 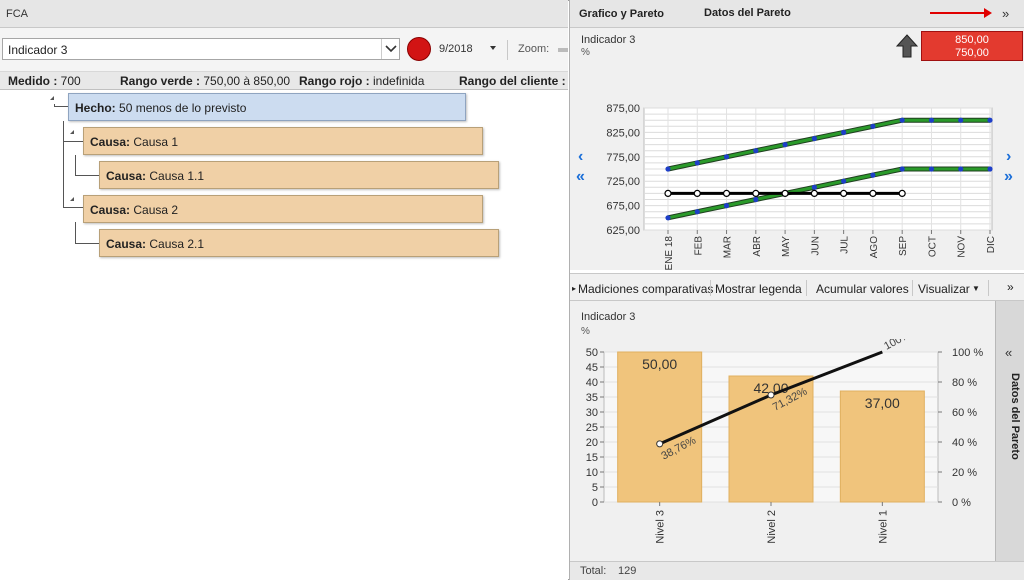 I want to click on toolbar-grip-icon: ▸, so click(x=574, y=288).